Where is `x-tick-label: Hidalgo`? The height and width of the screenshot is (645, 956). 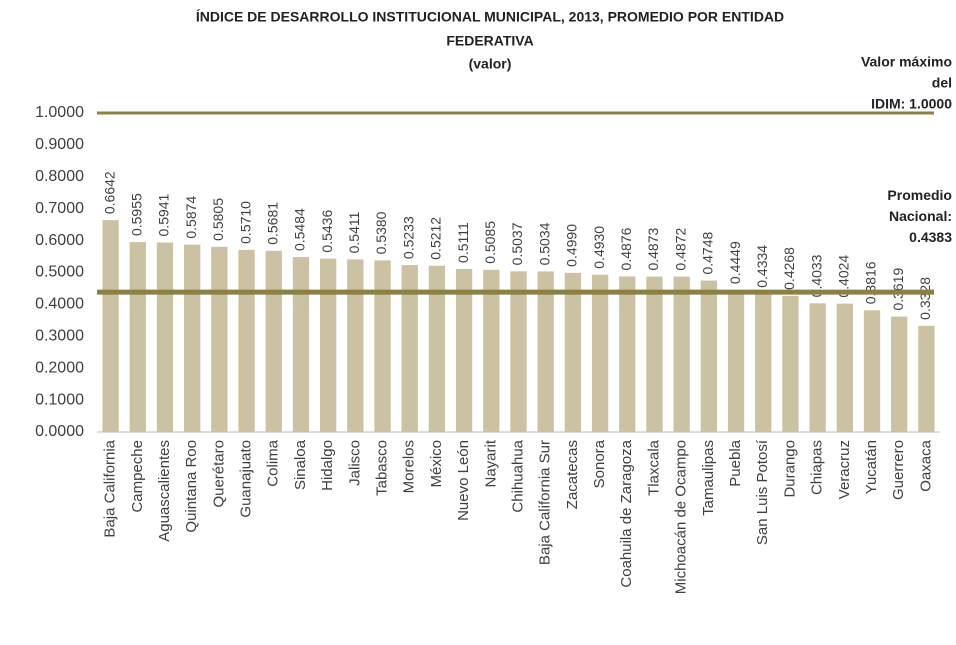
x-tick-label: Hidalgo is located at coordinates (327, 465).